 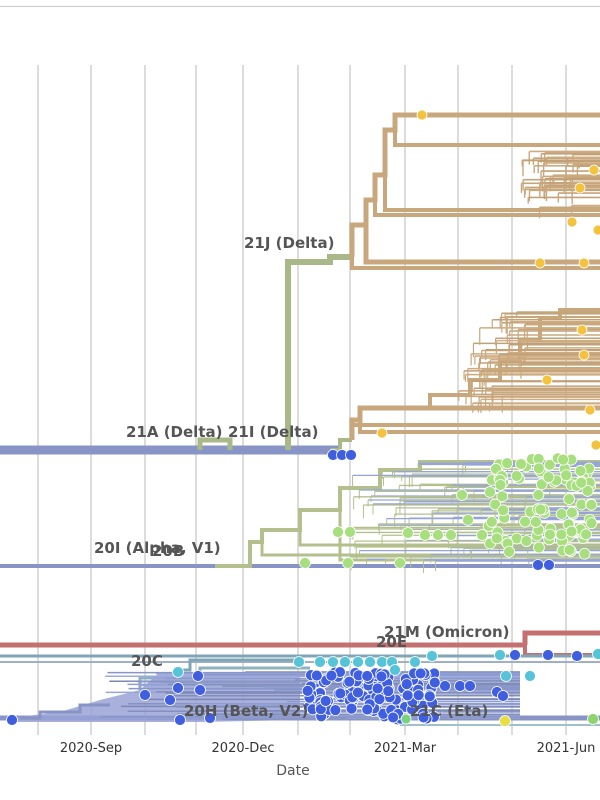 I want to click on clade-label-21m: 21M (Omicron), so click(x=447, y=632).